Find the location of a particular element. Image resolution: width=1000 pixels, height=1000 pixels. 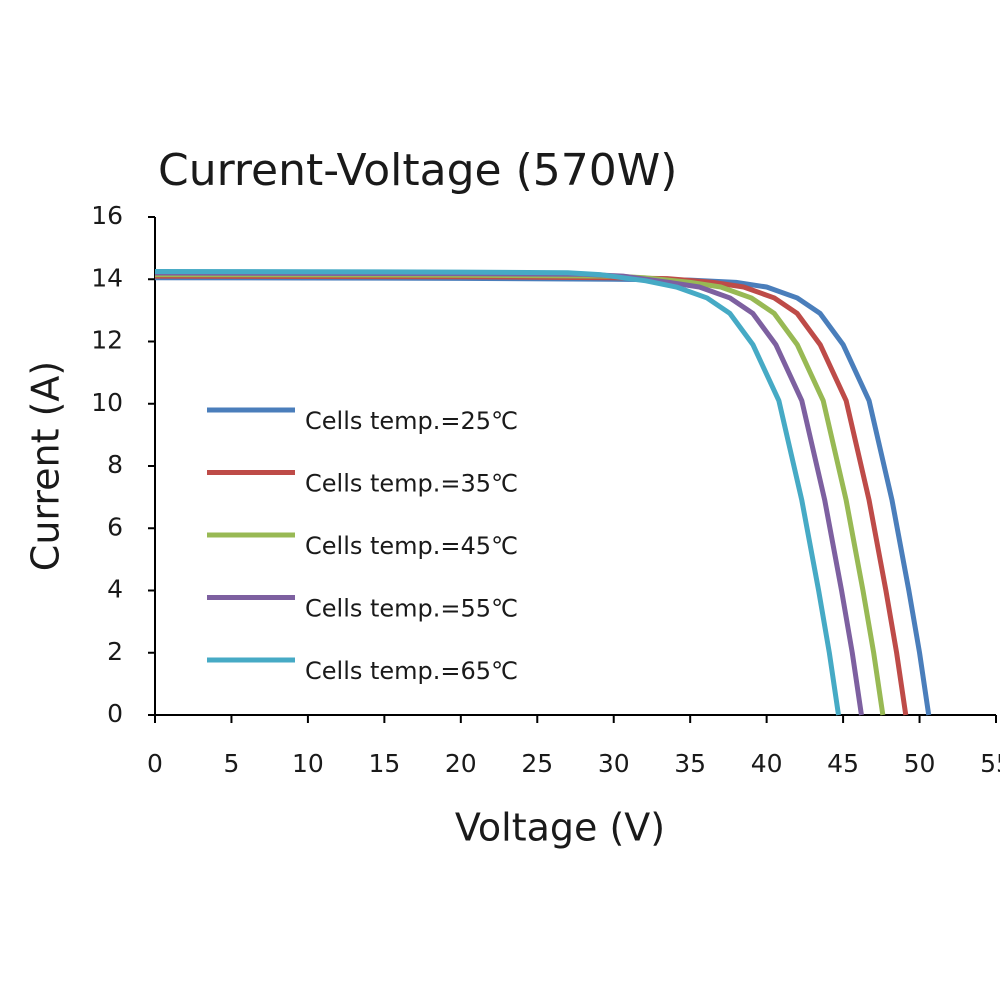

x-tick-label: 0 is located at coordinates (155, 763).